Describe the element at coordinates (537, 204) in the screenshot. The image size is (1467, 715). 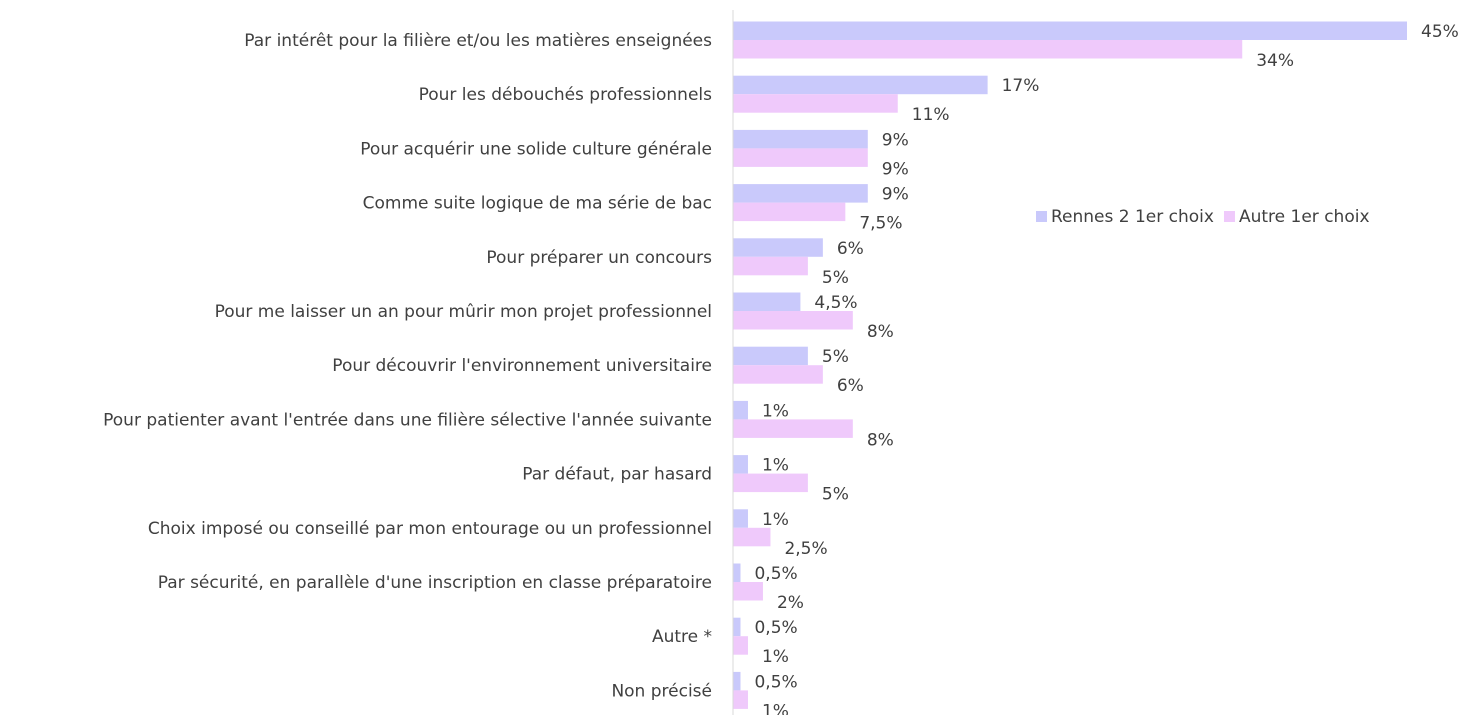
I see `category-label: Comme suite logique de ma série de bac` at that location.